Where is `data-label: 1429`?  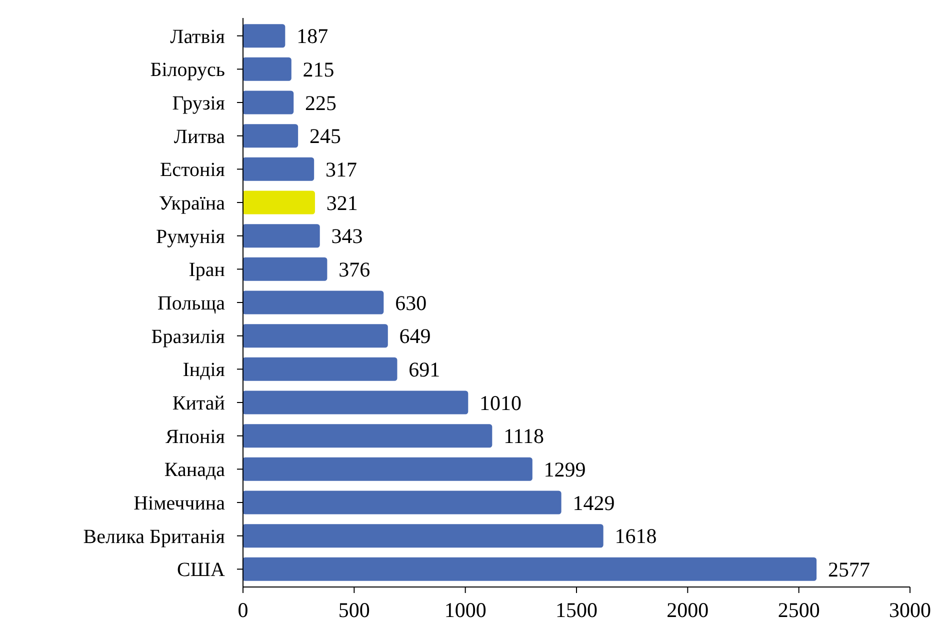 data-label: 1429 is located at coordinates (593, 502).